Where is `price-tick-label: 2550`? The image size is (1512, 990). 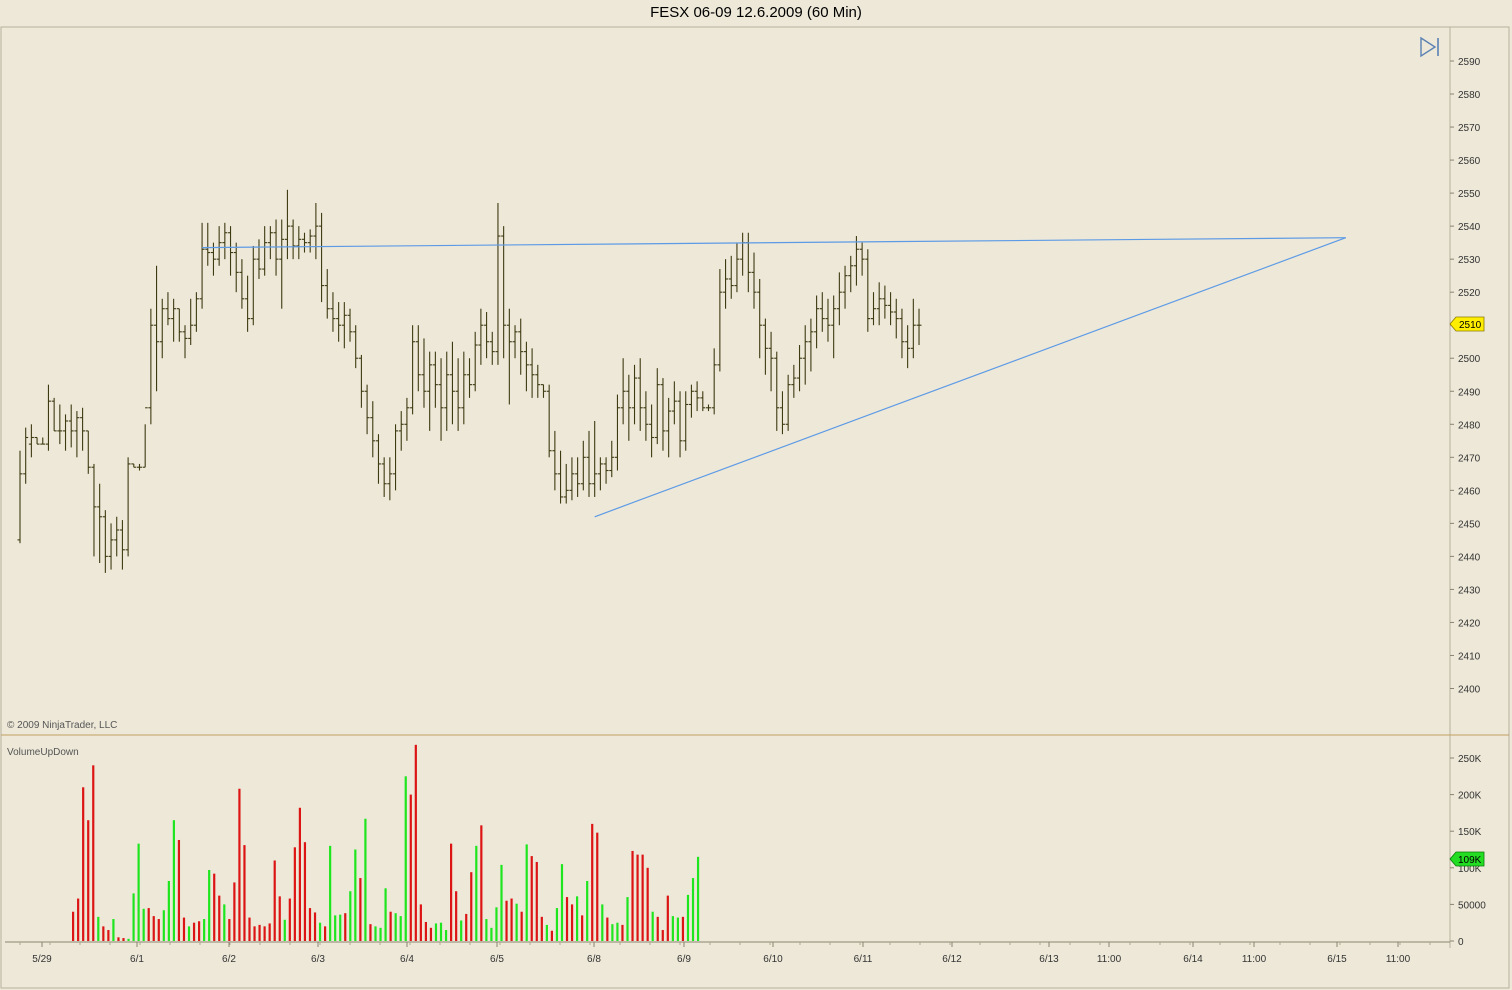
price-tick-label: 2550 is located at coordinates (1469, 194).